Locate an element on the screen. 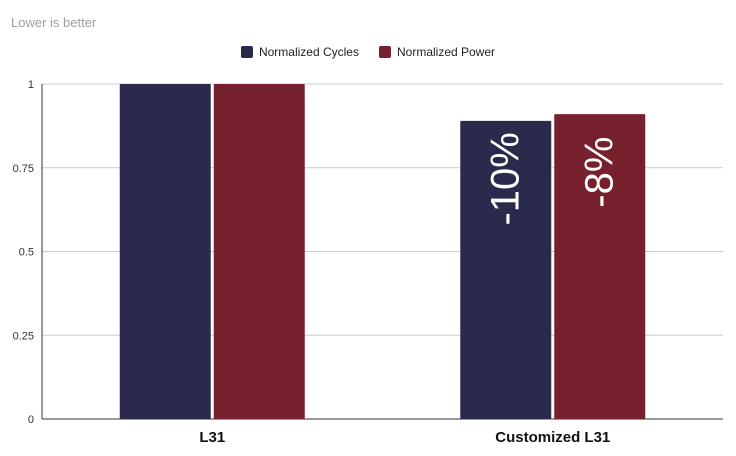 The height and width of the screenshot is (456, 736). y-tick-label: 0.5 is located at coordinates (26, 253).